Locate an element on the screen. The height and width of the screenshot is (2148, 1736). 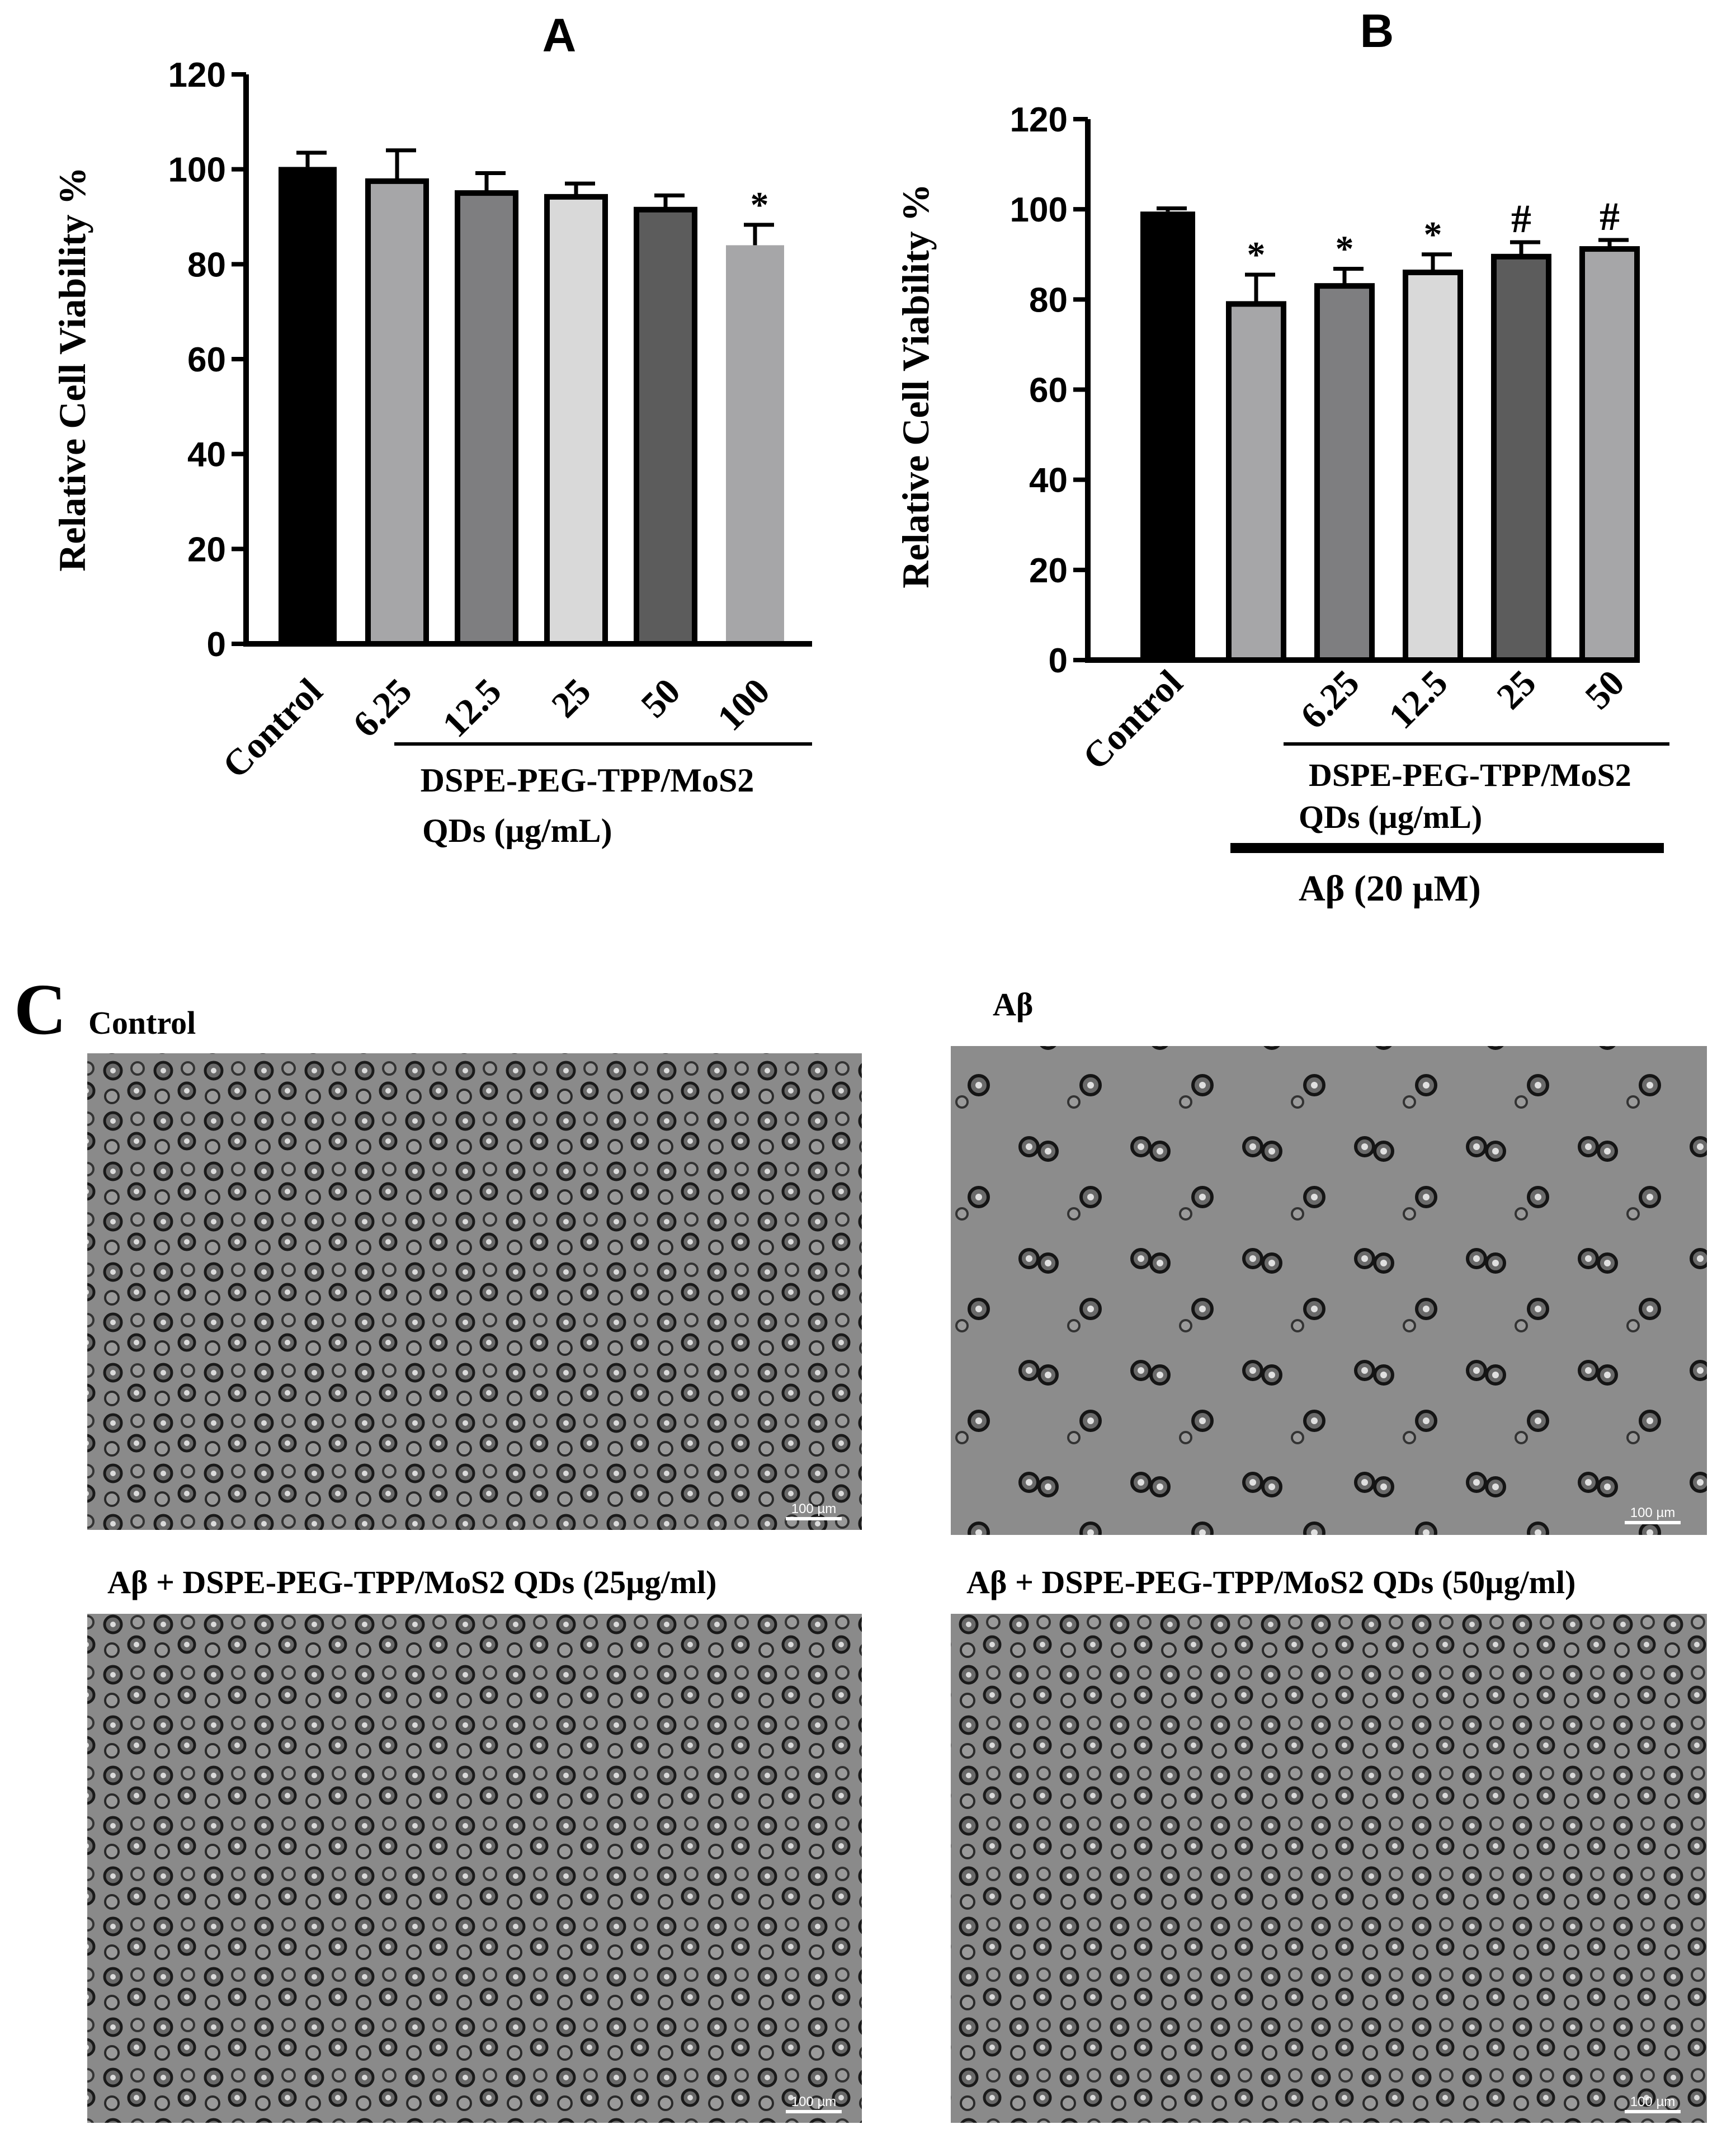
x-tick-label: 100 is located at coordinates (744, 705).